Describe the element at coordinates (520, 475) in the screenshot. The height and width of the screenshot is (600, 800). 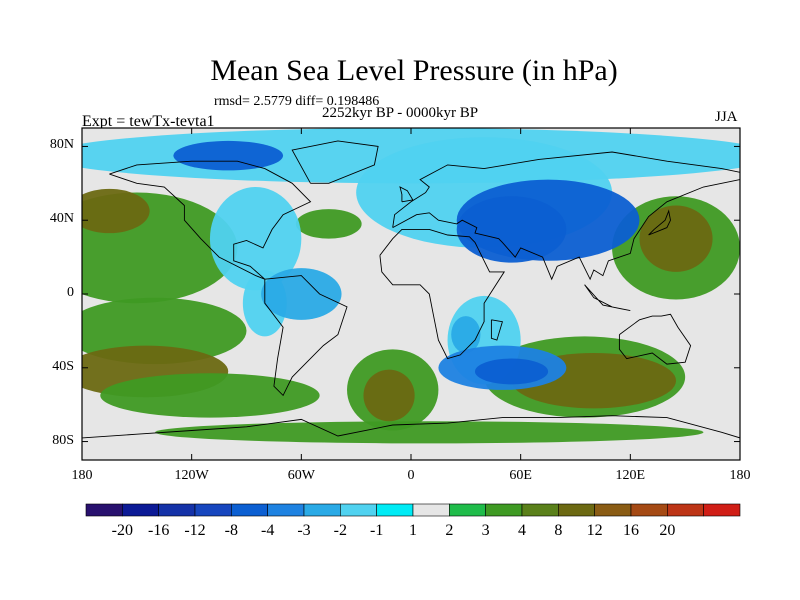
I see `x-tick-label-4: 60E` at that location.